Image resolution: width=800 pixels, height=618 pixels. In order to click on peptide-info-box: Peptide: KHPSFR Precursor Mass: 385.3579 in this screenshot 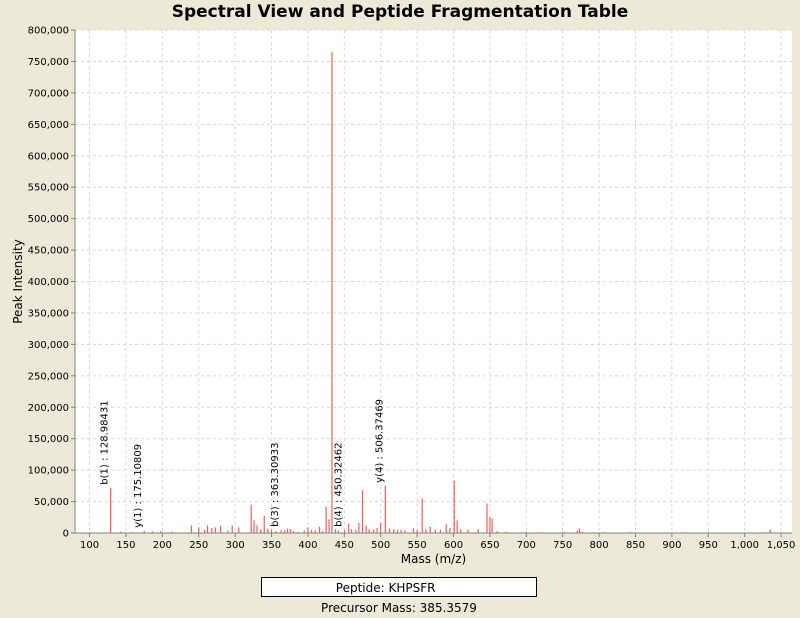, I will do `click(399, 596)`.